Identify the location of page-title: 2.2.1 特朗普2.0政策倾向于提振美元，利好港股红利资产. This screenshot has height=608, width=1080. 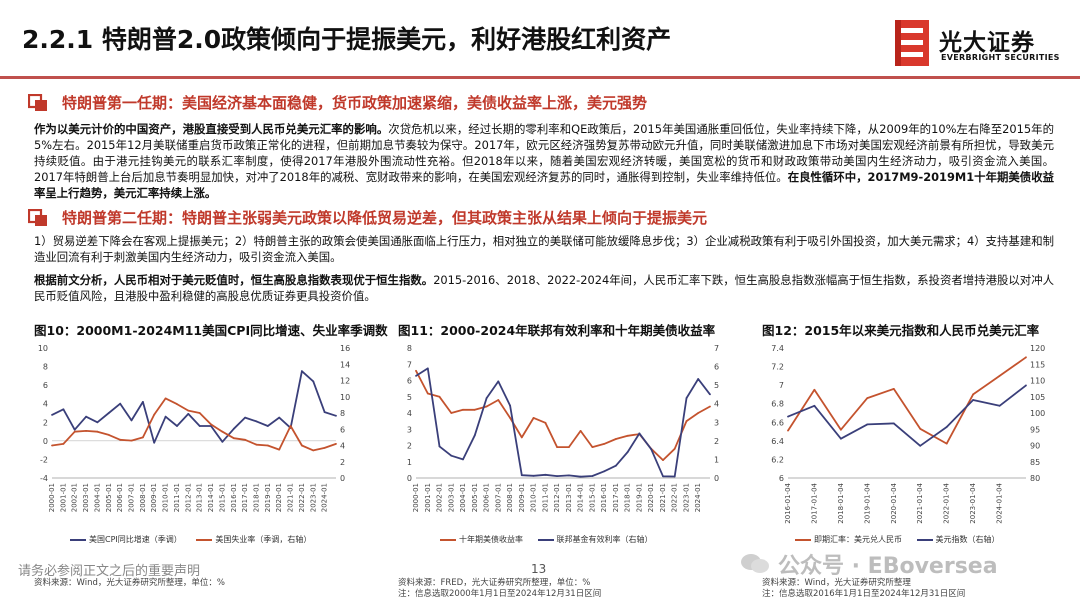
(347, 39).